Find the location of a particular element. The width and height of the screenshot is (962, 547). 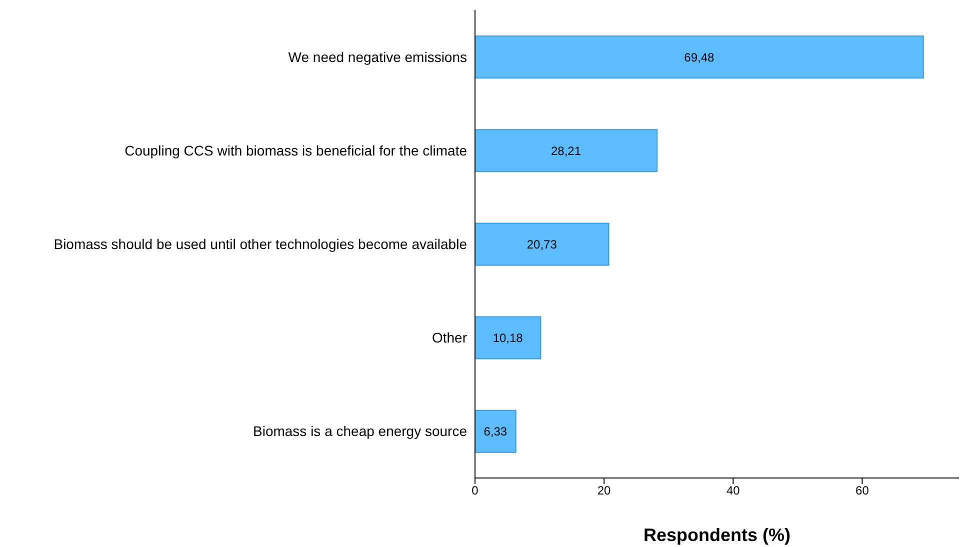

y-tick-label: Biomass is a cheap energy source is located at coordinates (360, 431).